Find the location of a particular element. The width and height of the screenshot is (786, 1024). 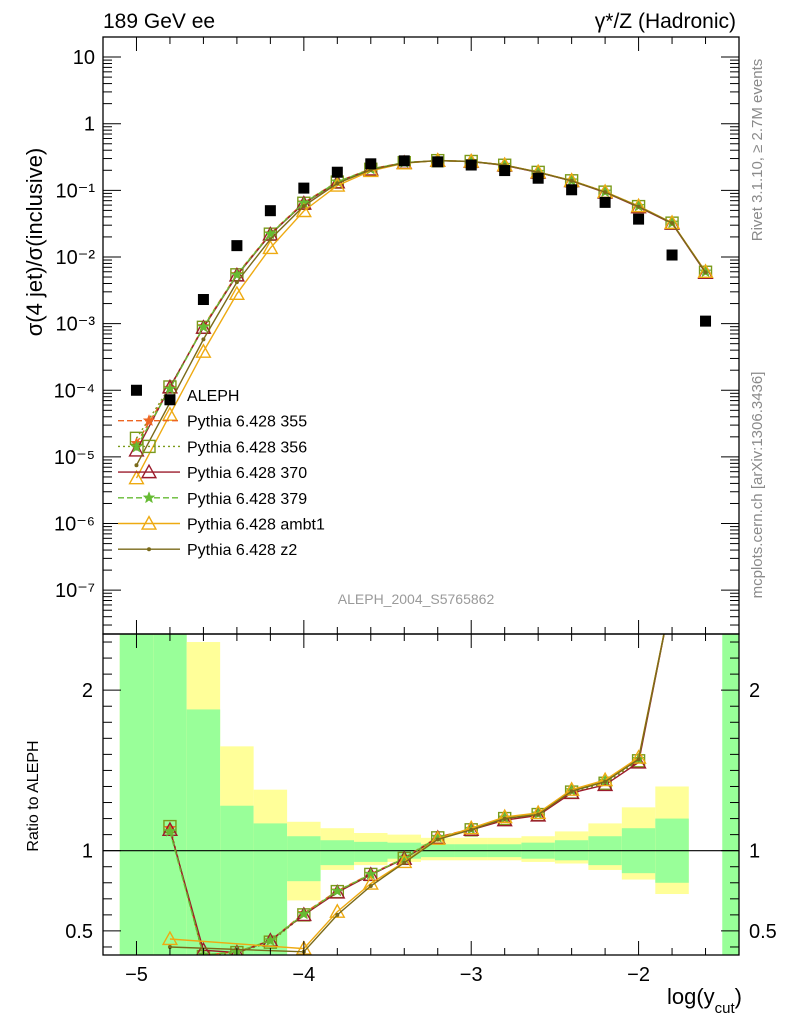

x-tick-label: −5 is located at coordinates (136, 975).